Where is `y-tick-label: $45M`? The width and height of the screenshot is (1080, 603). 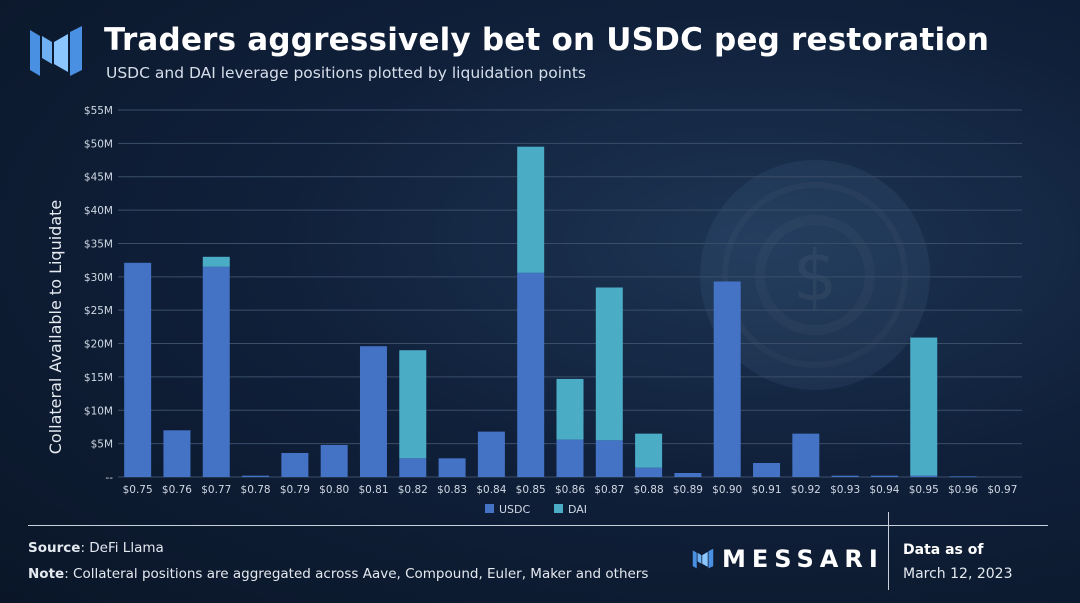 y-tick-label: $45M is located at coordinates (98, 178).